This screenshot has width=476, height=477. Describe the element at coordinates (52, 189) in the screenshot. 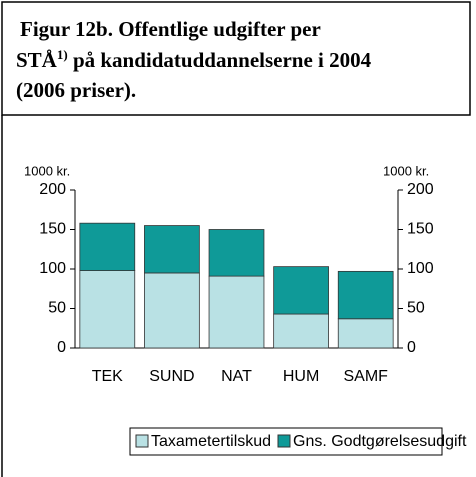

I see `y-tick-label: 200` at that location.